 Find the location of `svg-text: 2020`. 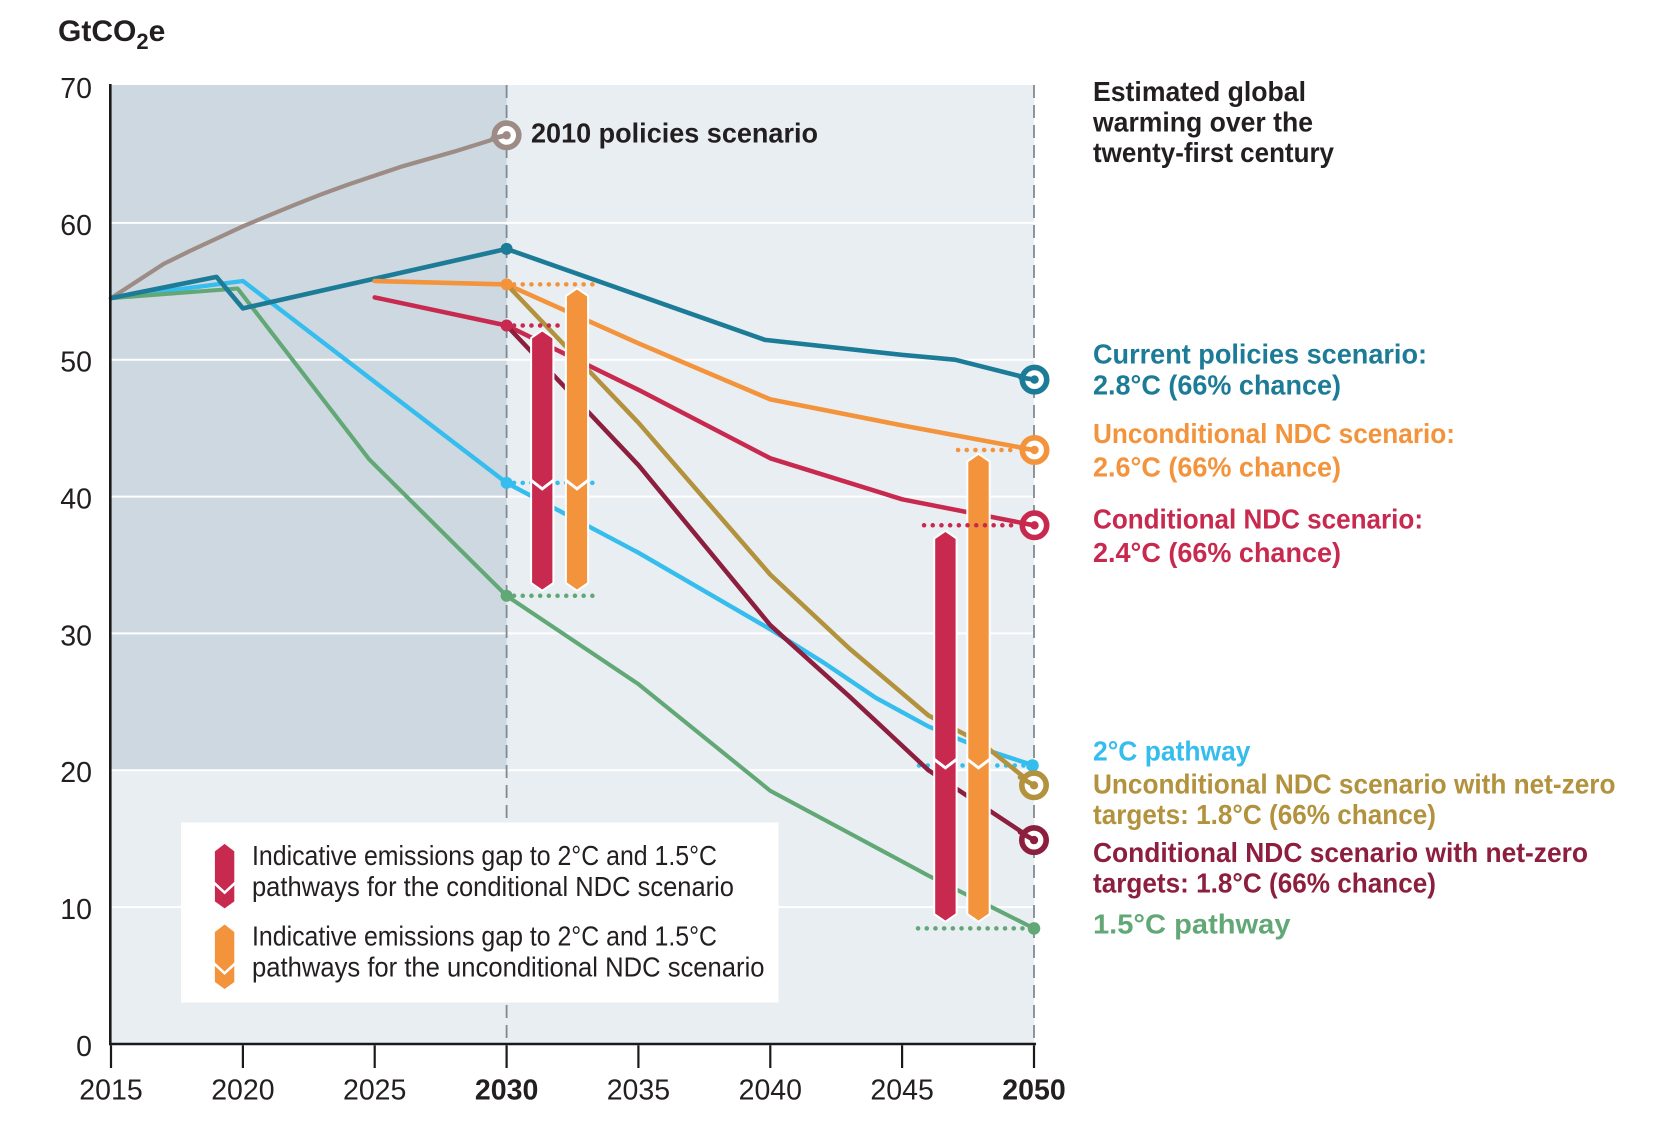

svg-text: 2020 is located at coordinates (242, 1091).